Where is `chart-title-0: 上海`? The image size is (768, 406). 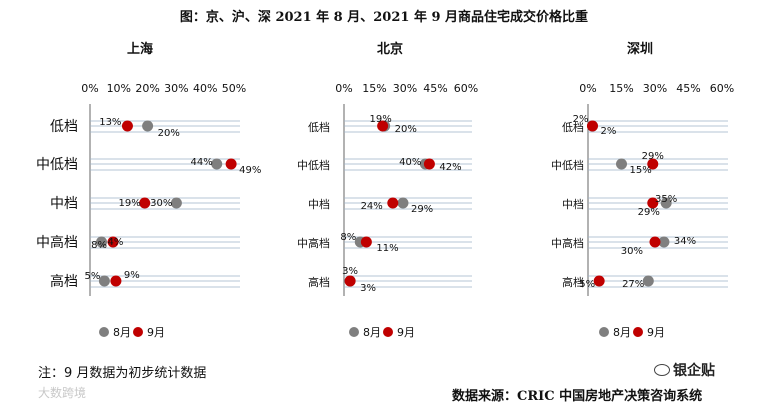
chart-title-0: 上海 is located at coordinates (140, 49).